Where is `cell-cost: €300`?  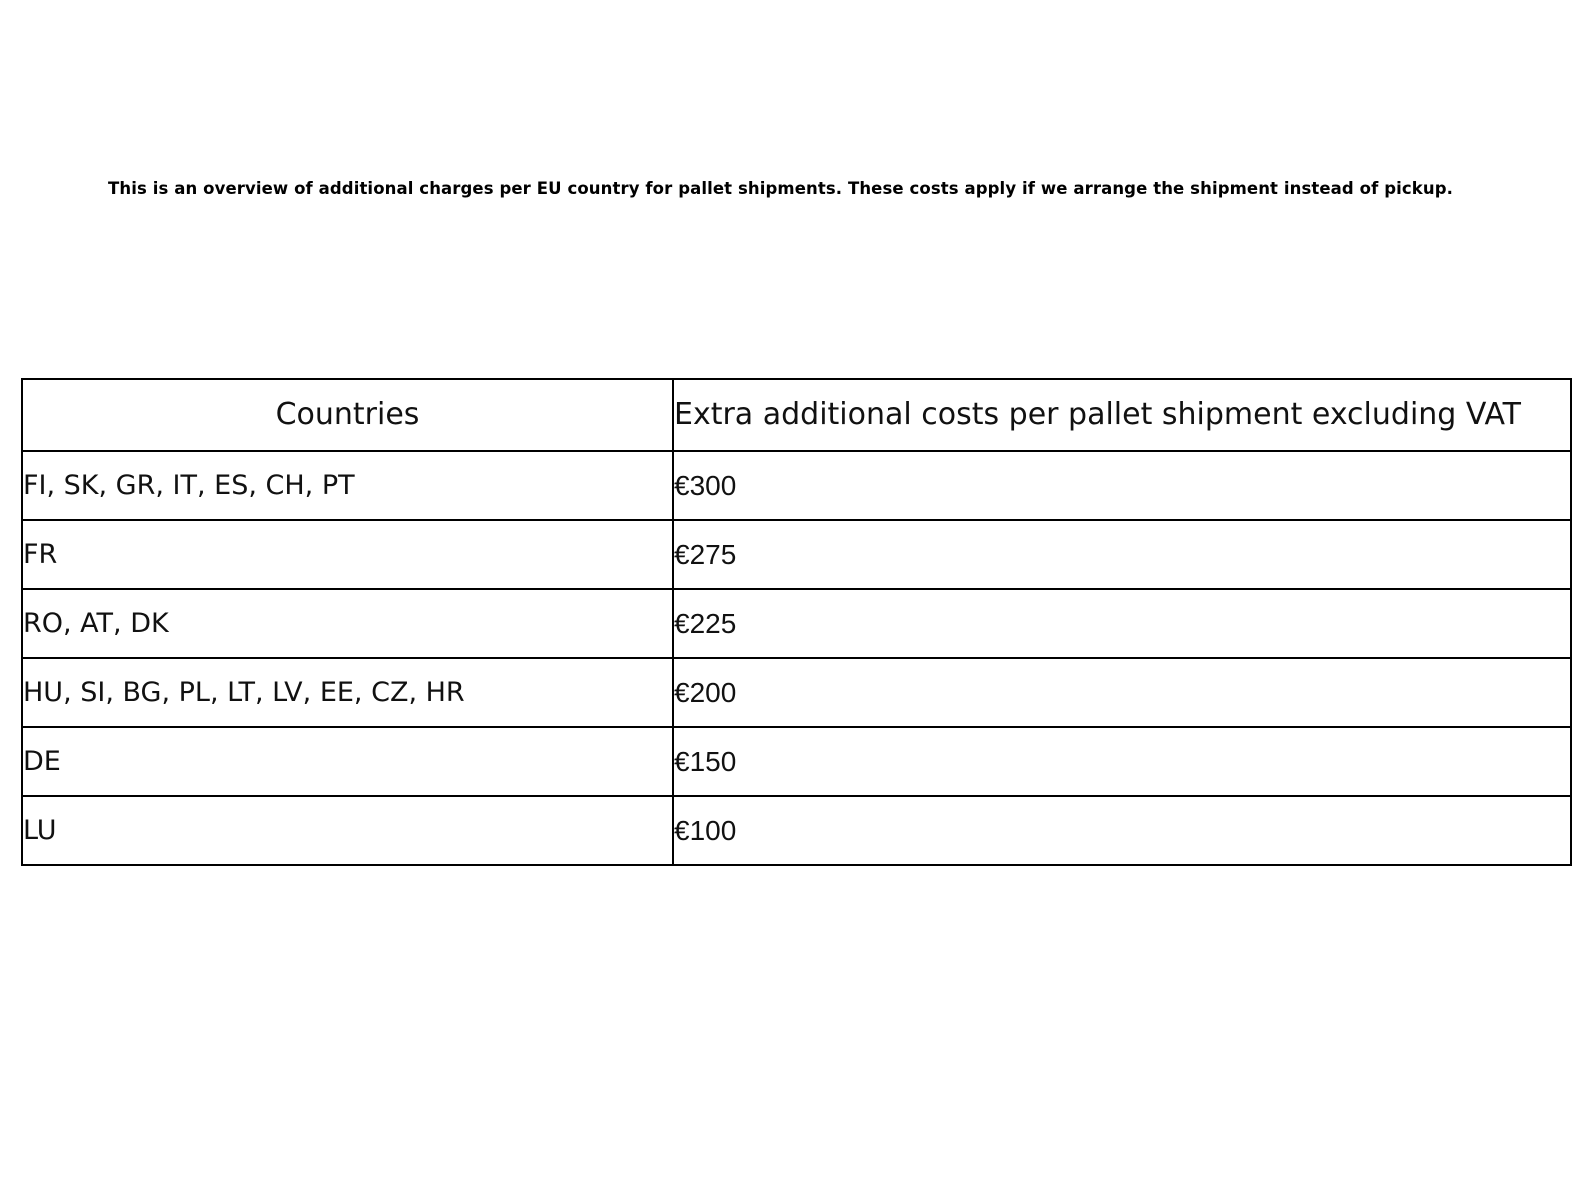 cell-cost: €300 is located at coordinates (1122, 485).